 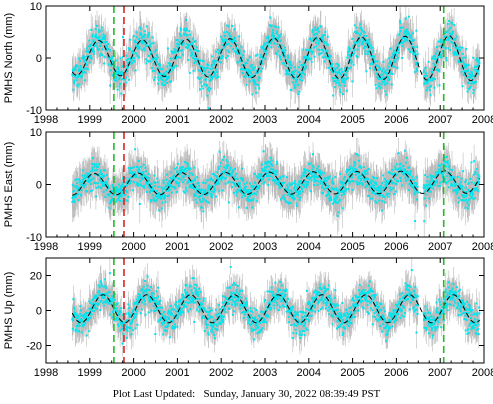 What do you see at coordinates (440, 373) in the screenshot?
I see `x-tick-label: 2007` at bounding box center [440, 373].